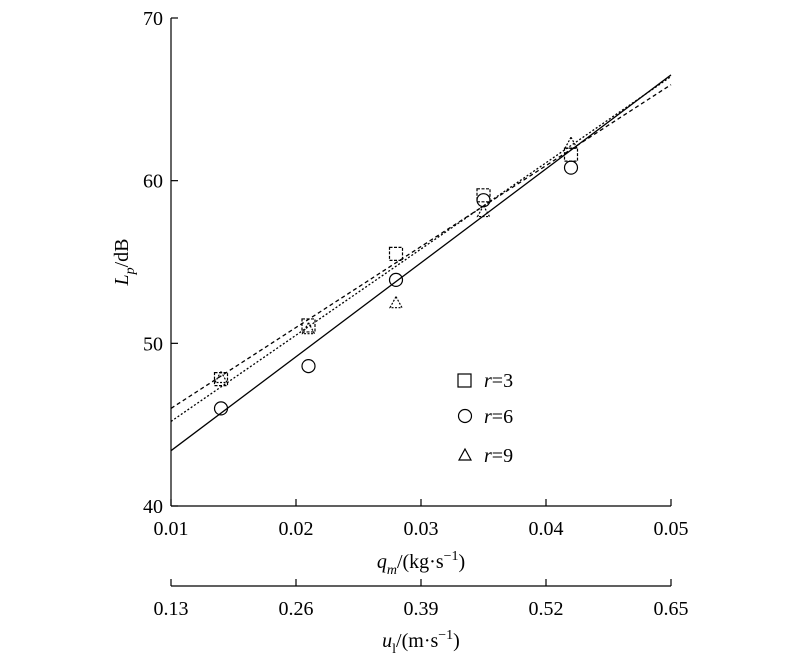 The height and width of the screenshot is (665, 800). Describe the element at coordinates (421, 609) in the screenshot. I see `x2-tick-label: 0.39` at that location.